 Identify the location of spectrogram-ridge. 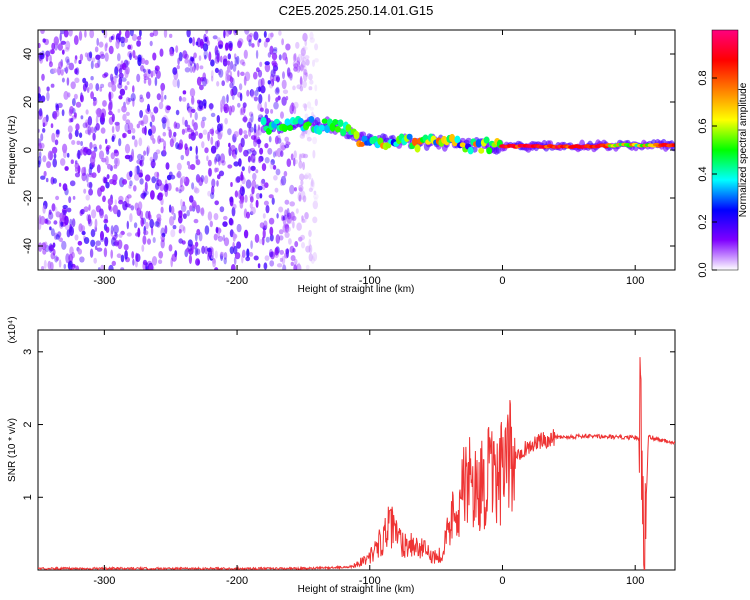
(467, 135).